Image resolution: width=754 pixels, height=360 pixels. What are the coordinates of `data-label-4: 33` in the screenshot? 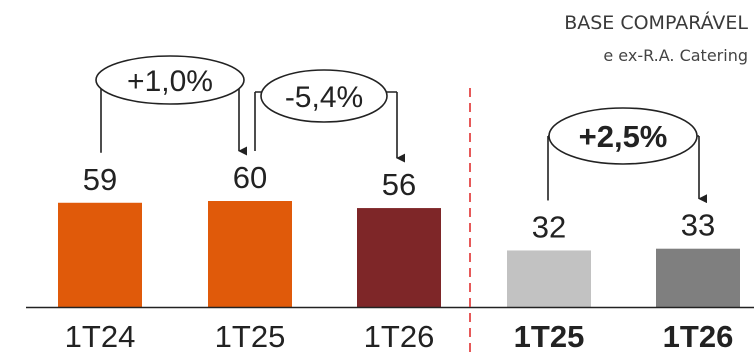 It's located at (698, 225).